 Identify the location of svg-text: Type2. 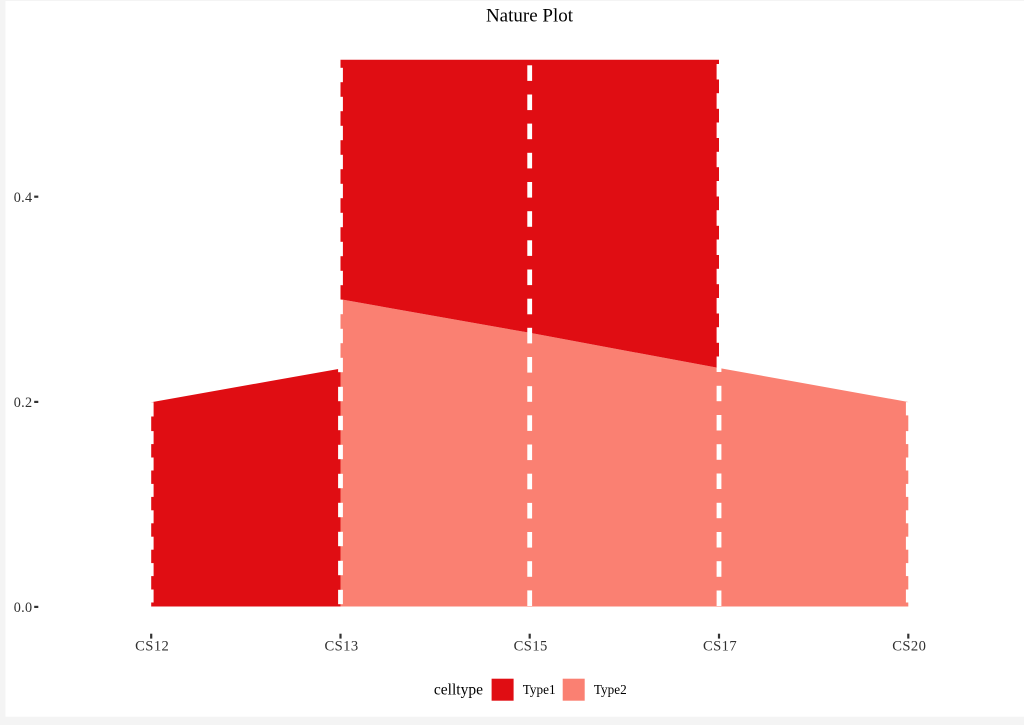
(610, 689).